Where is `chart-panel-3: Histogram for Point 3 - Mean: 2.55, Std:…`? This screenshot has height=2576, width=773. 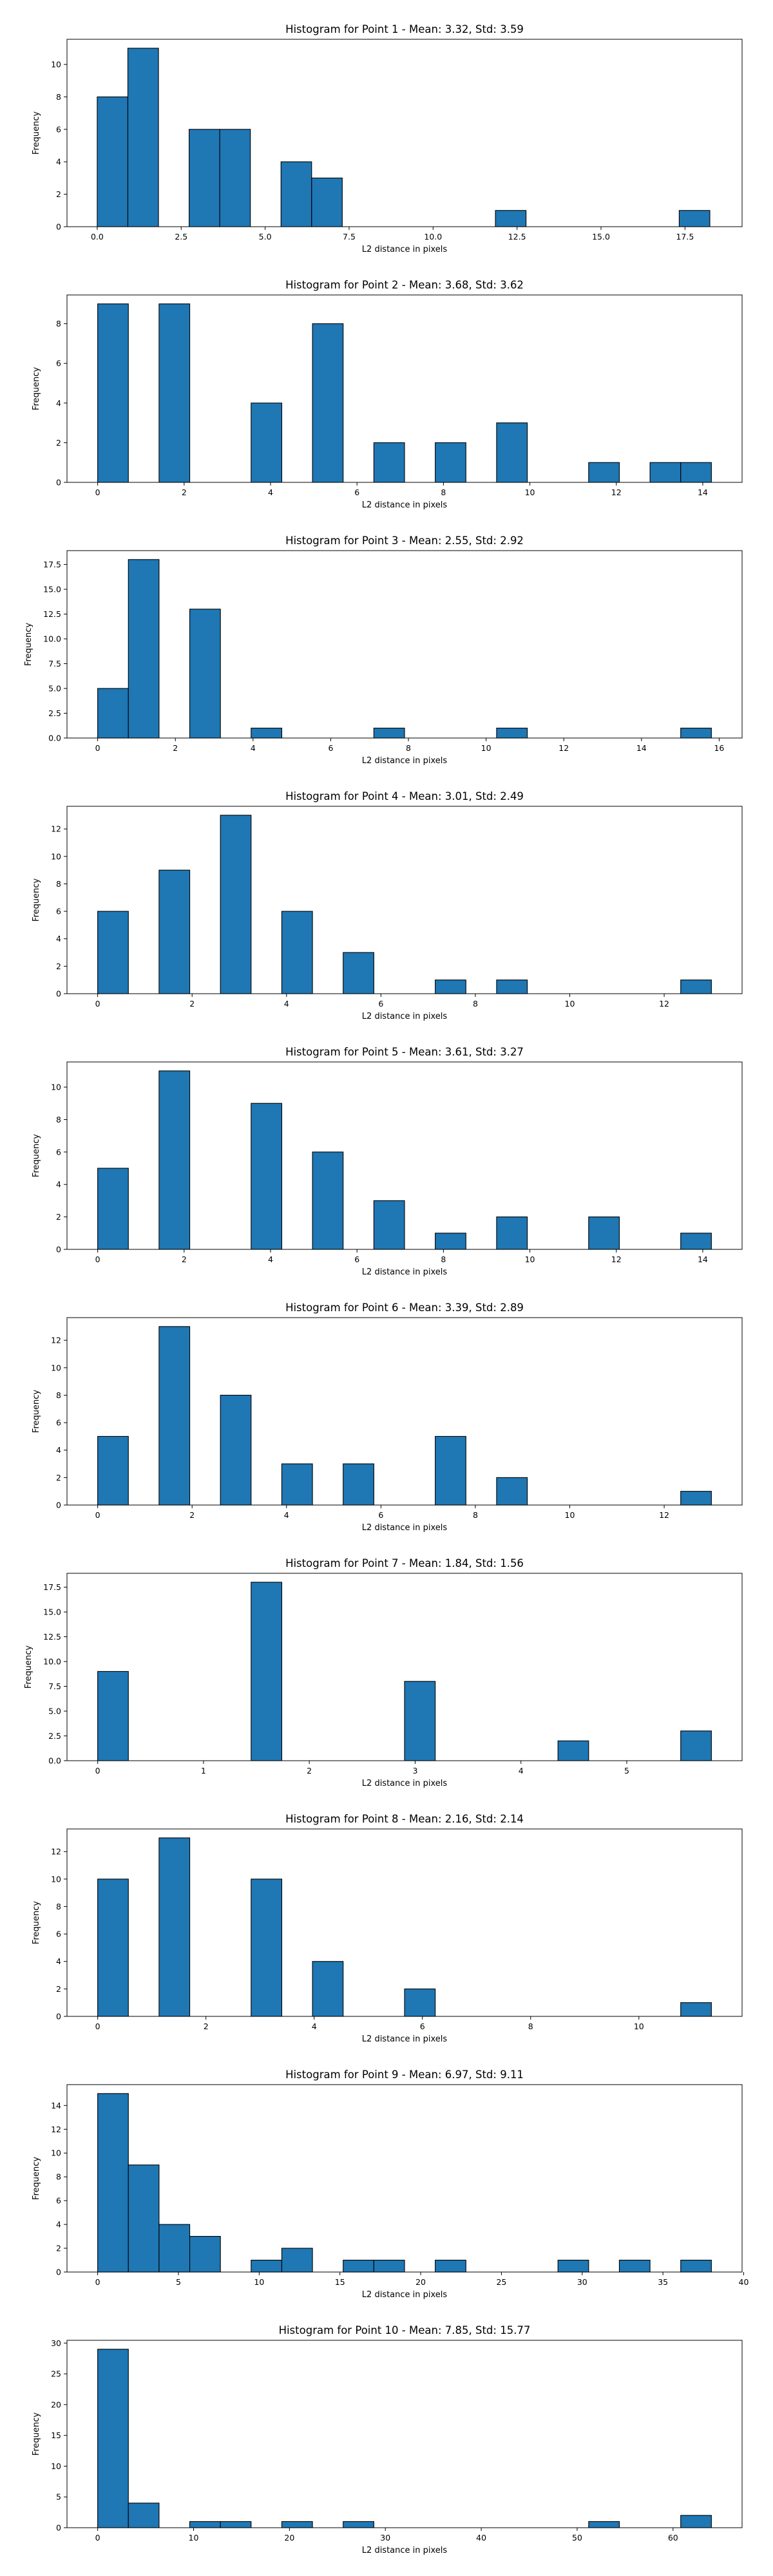 chart-panel-3: Histogram for Point 3 - Mean: 2.55, Std:… is located at coordinates (383, 651).